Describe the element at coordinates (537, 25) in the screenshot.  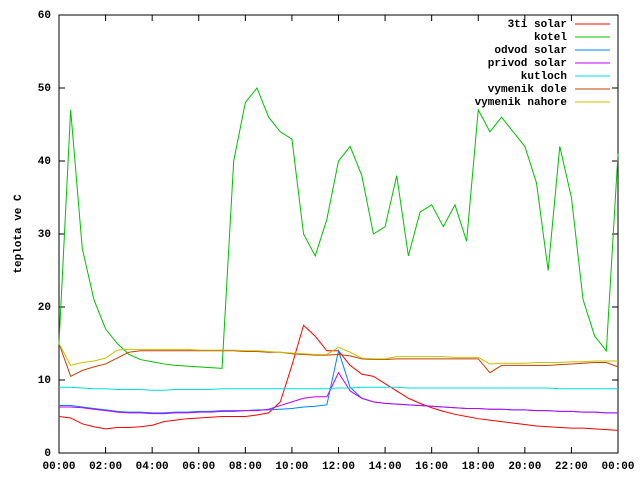
I see `legend-label: 3ti solar` at that location.